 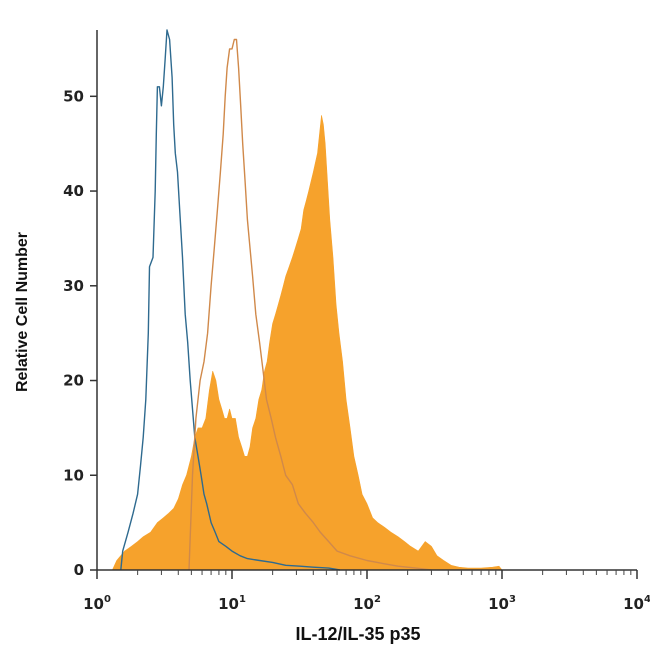 I want to click on y-tick-label: 10, so click(x=73, y=475).